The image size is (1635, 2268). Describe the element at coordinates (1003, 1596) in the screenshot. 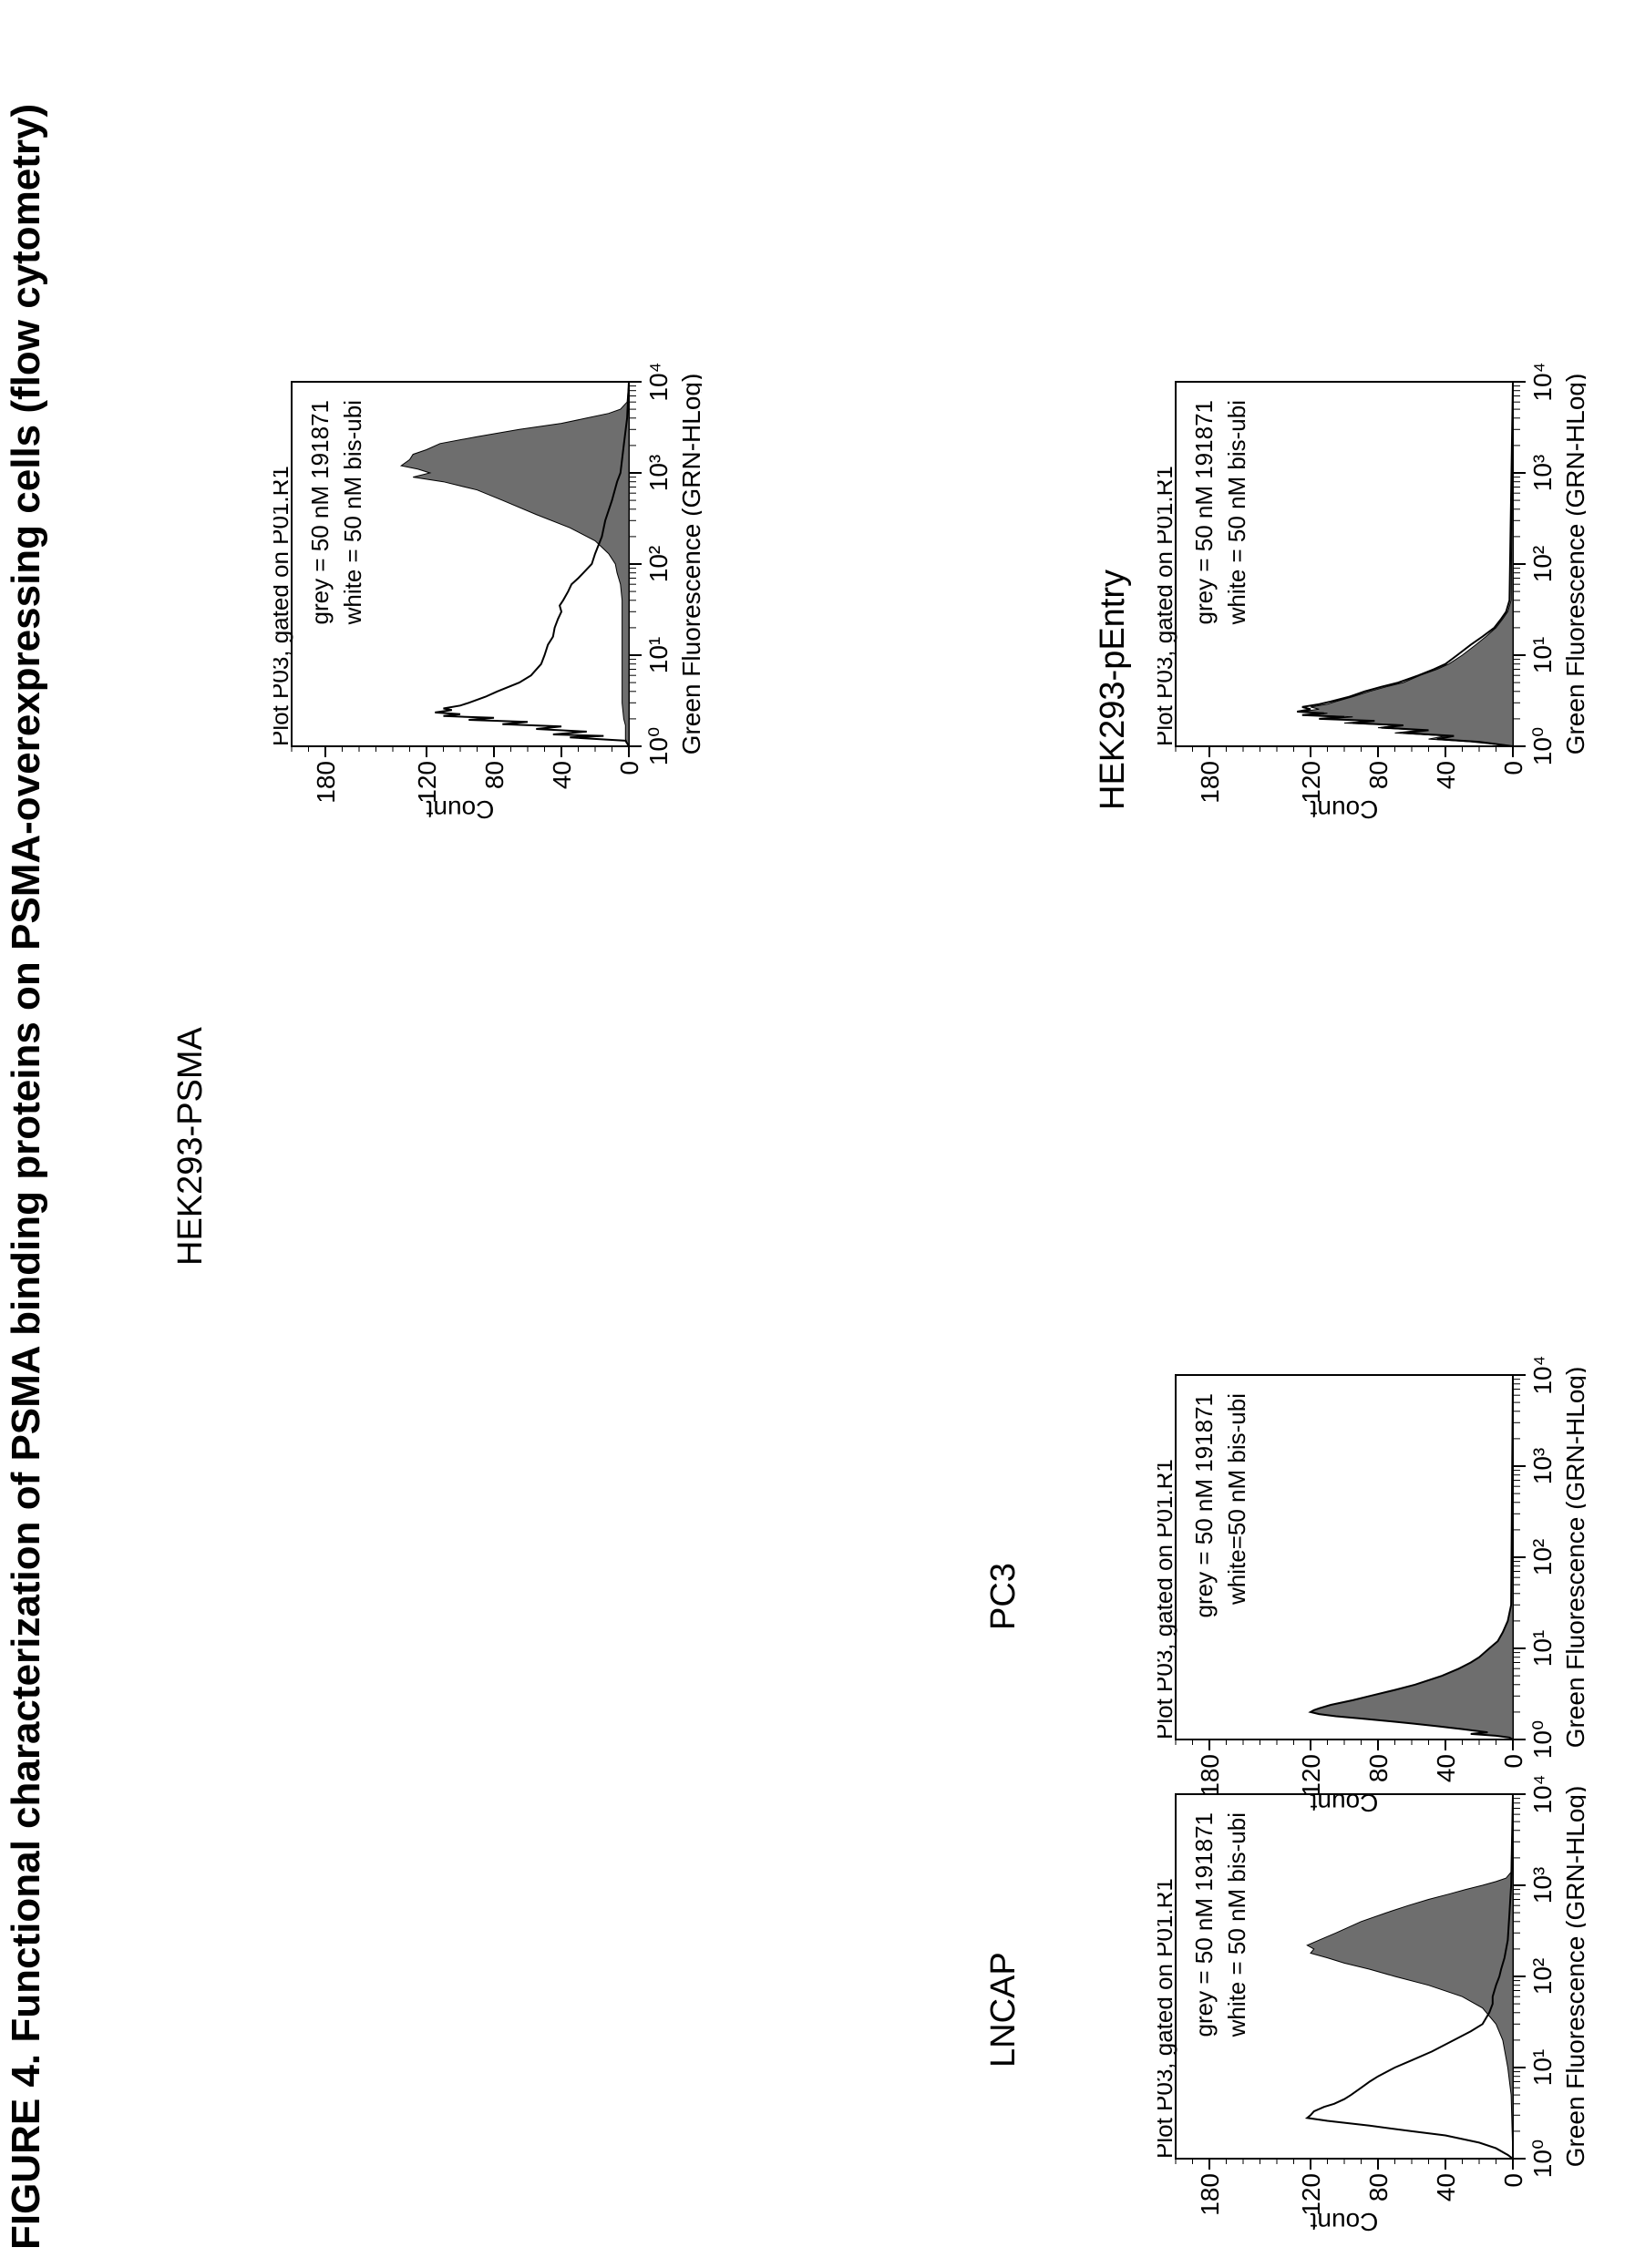

I see `panel-label-pc3: PC3` at that location.